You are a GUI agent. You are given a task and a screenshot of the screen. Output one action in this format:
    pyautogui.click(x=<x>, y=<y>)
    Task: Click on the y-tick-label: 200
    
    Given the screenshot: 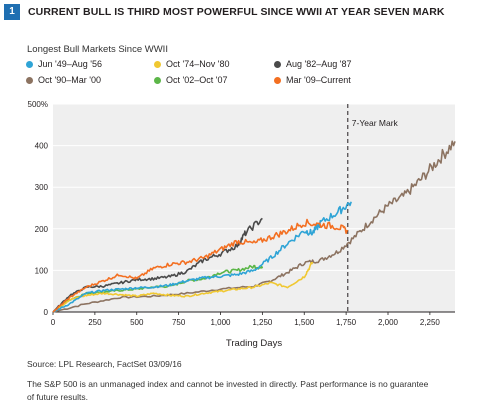 What is the action you would take?
    pyautogui.click(x=42, y=229)
    